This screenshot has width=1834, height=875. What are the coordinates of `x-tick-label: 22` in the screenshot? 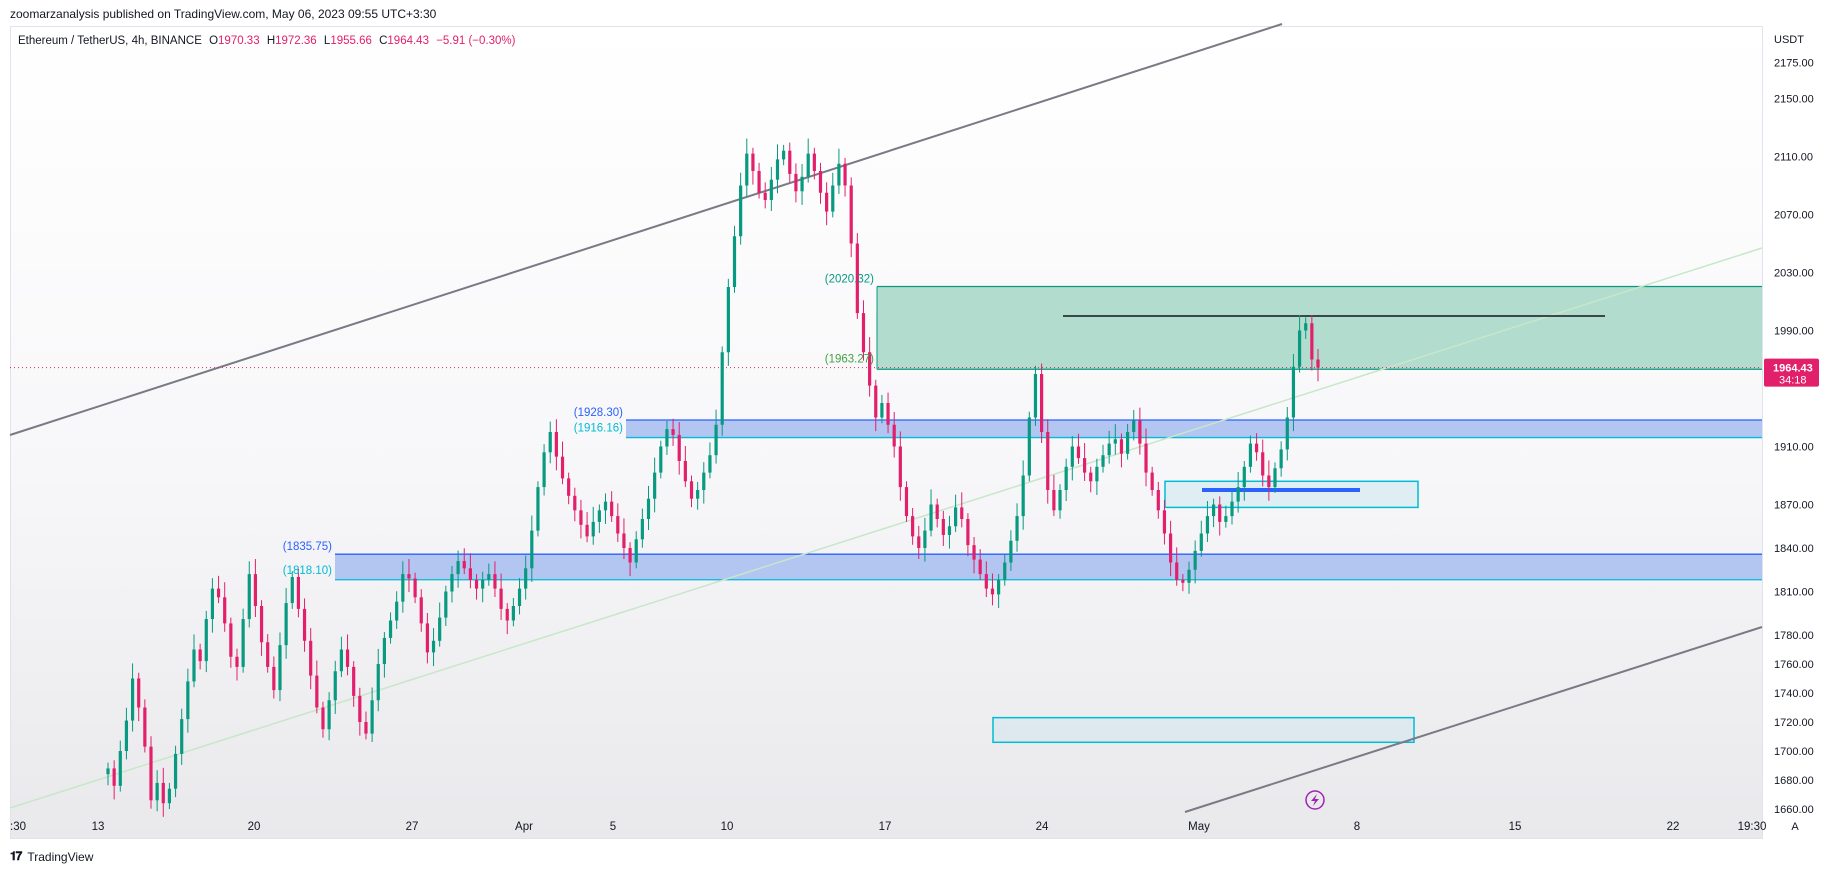 It's located at (1673, 827).